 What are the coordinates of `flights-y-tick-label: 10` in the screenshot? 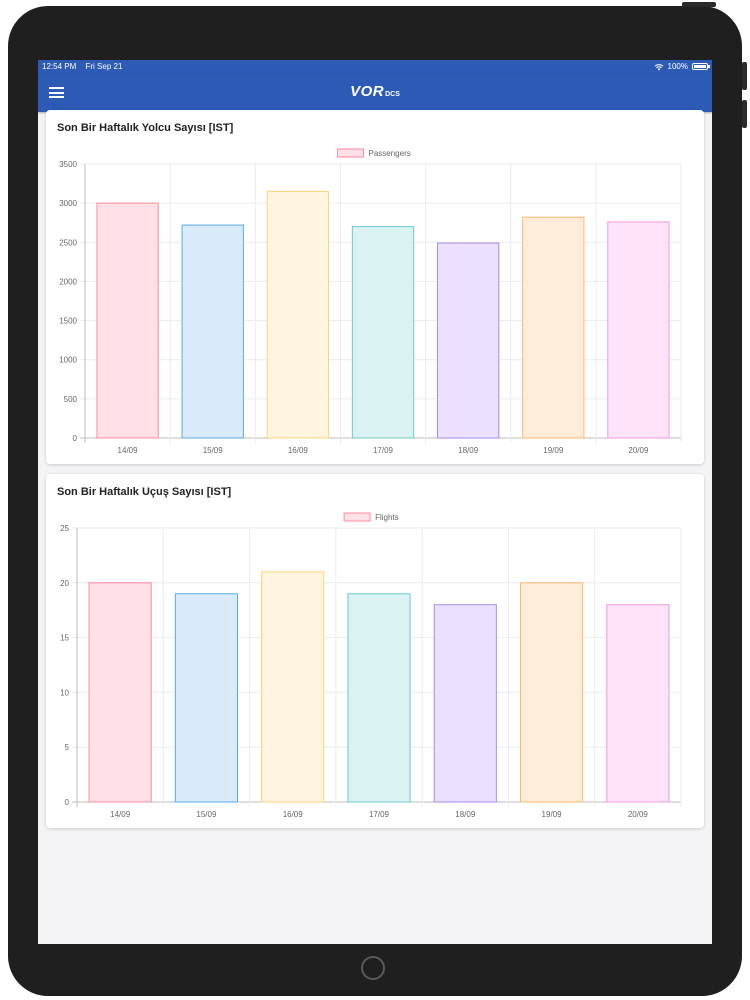 It's located at (64, 692).